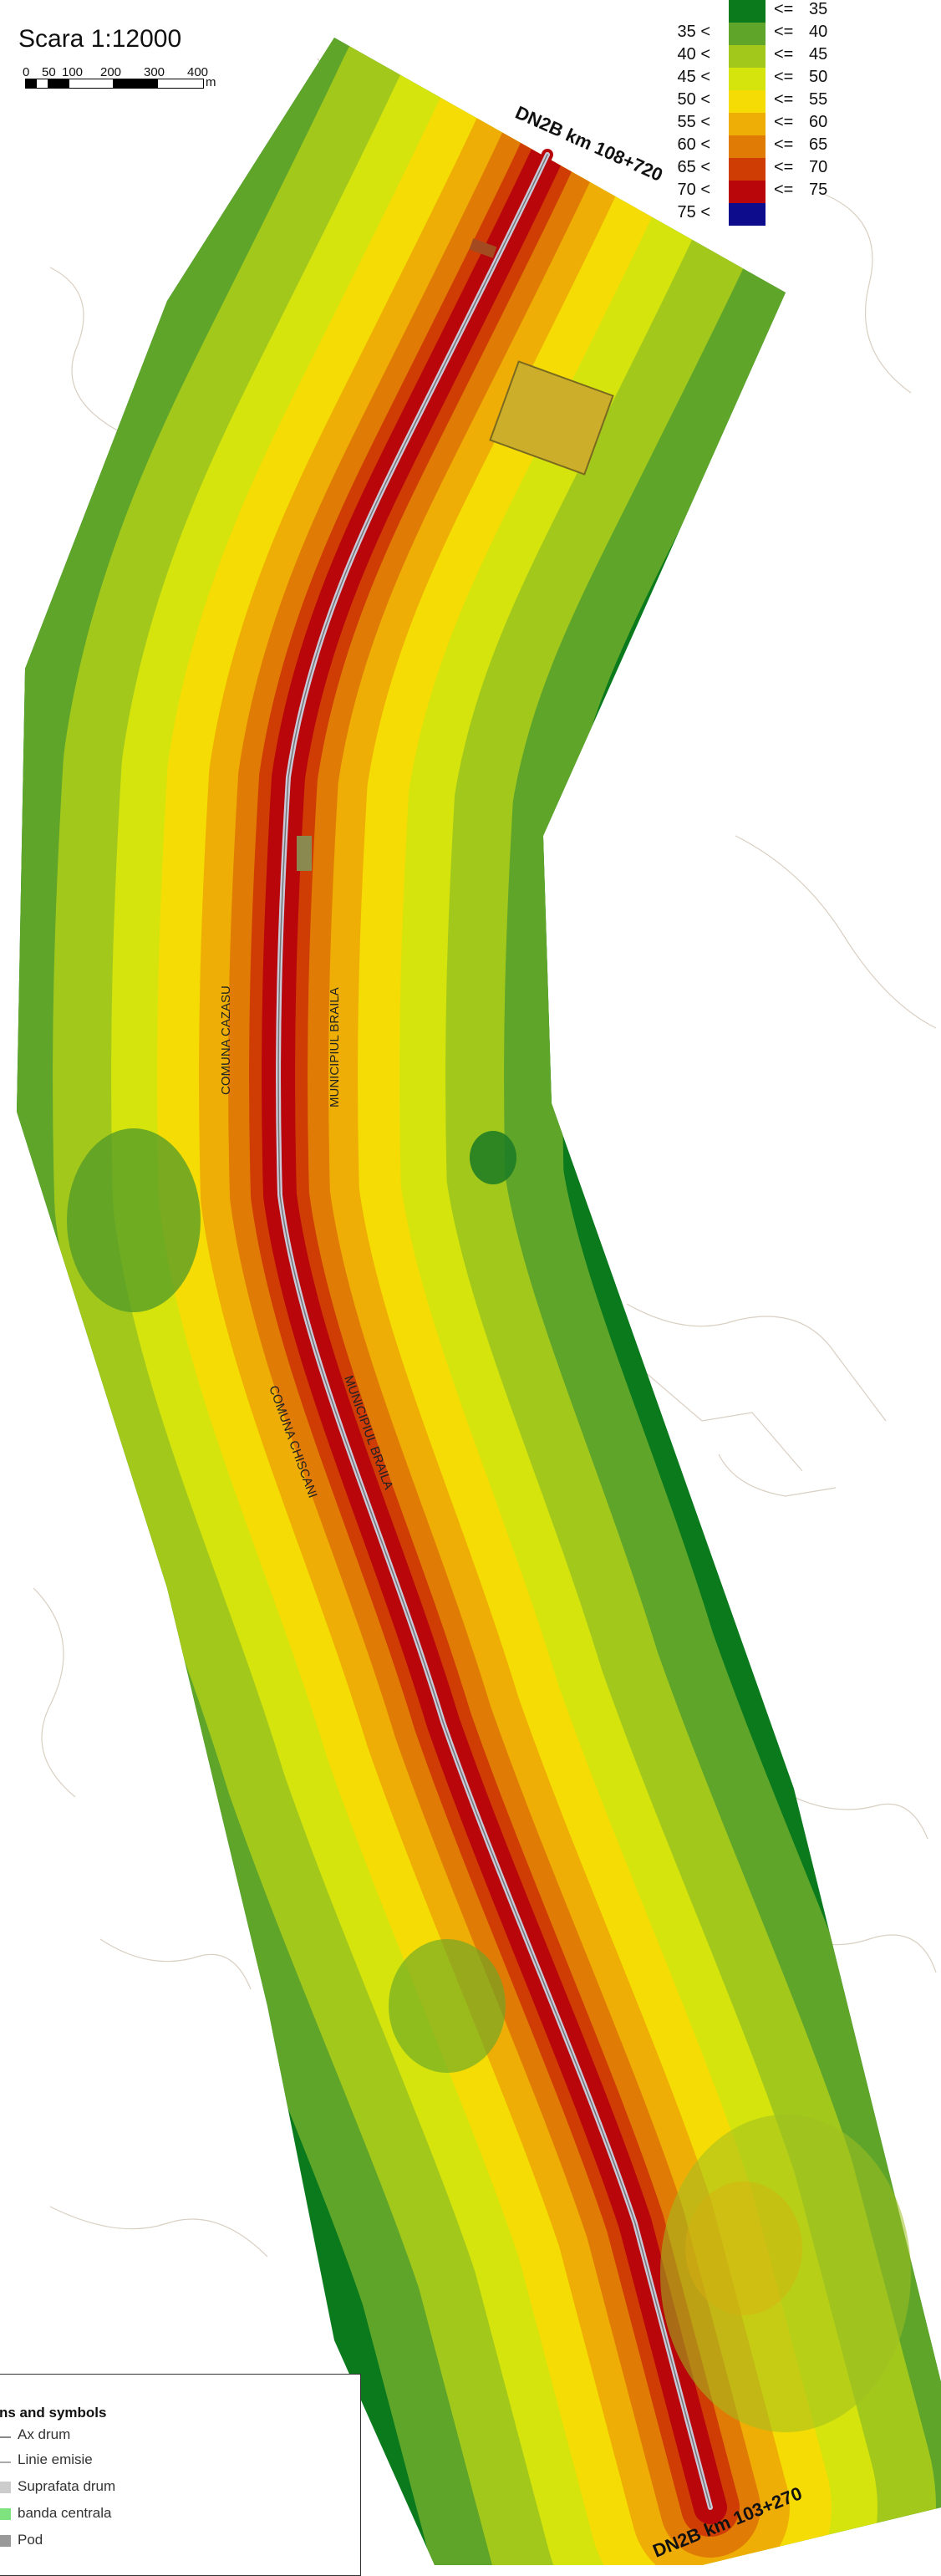  Describe the element at coordinates (154, 72) in the screenshot. I see `scale-tick: 300` at that location.